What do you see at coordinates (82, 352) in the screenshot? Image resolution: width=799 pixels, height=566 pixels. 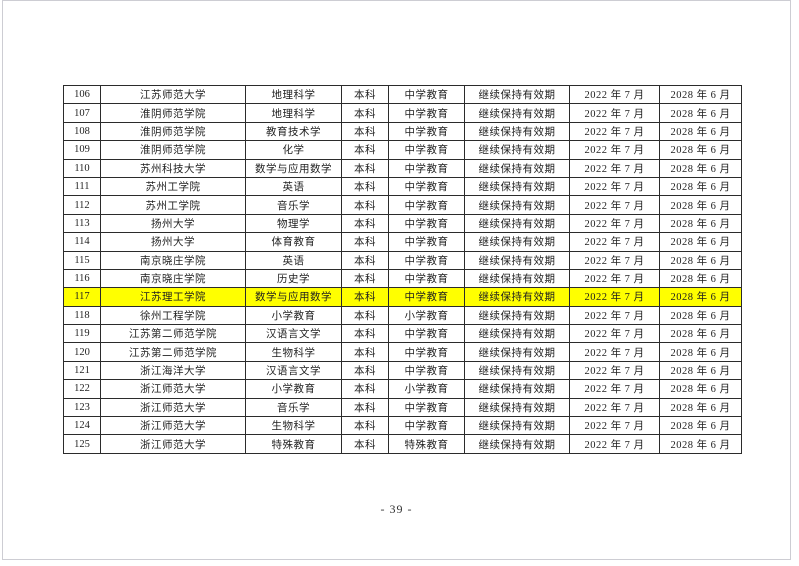 I see `cell-row-number: 120` at bounding box center [82, 352].